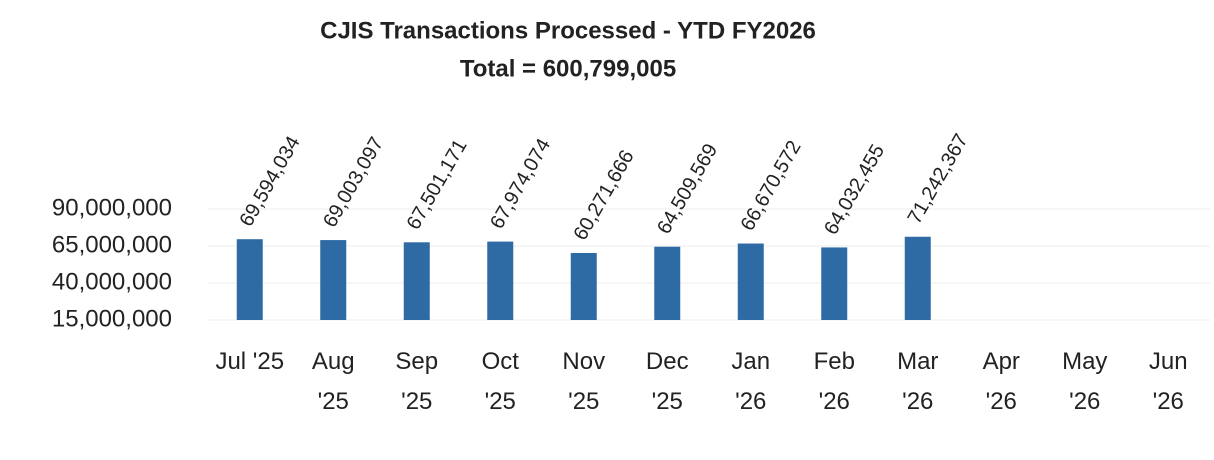  Describe the element at coordinates (353, 183) in the screenshot. I see `data-label: 69,003,097` at that location.